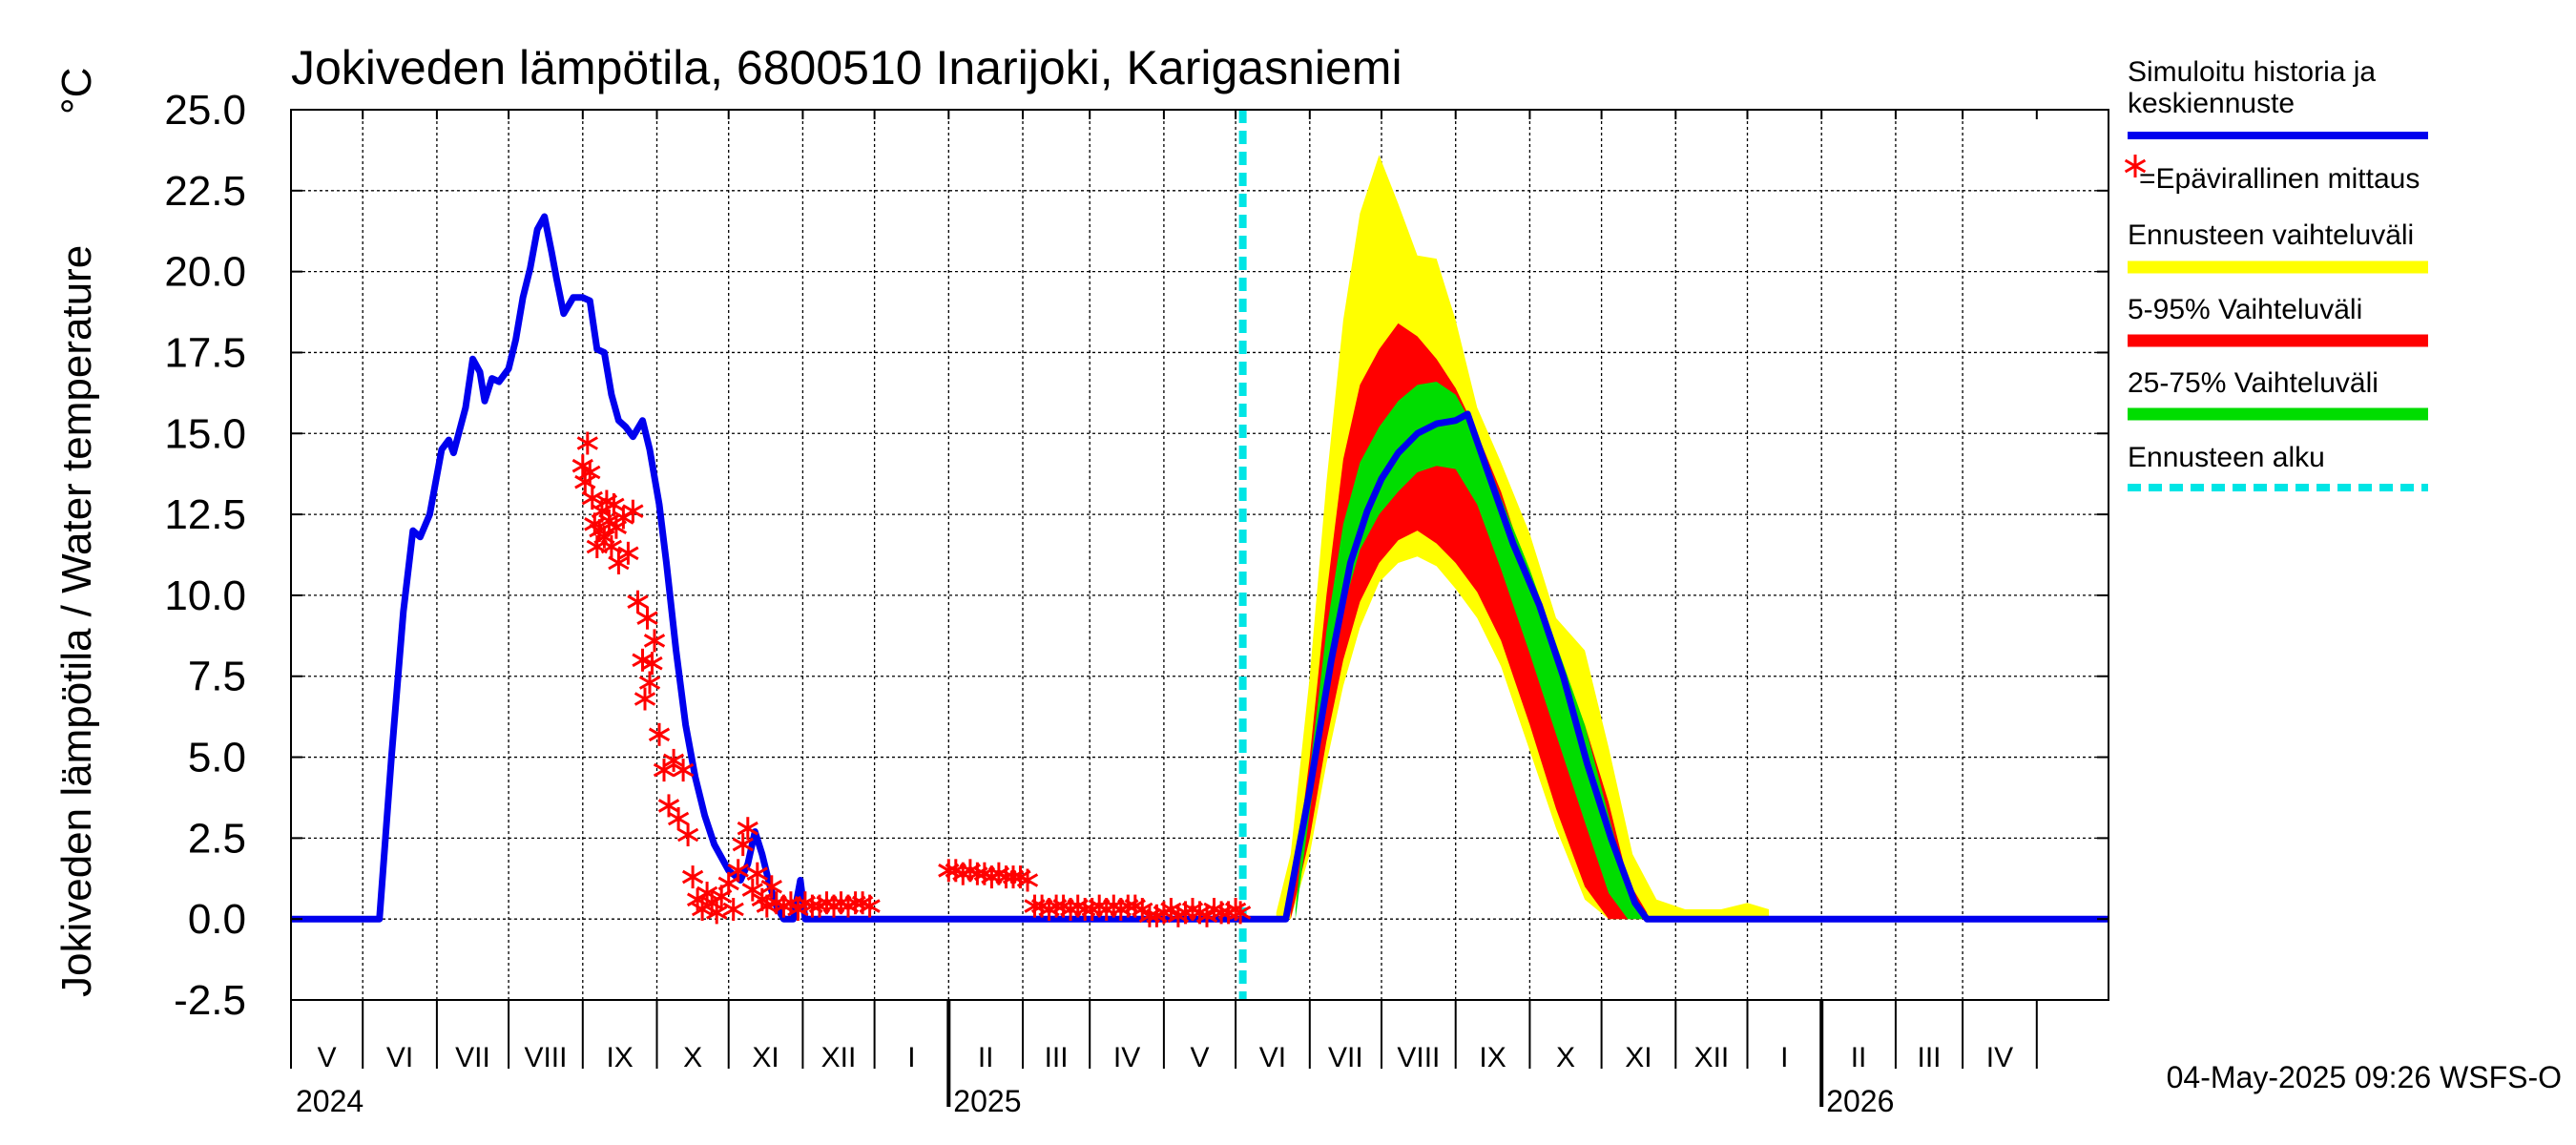 This screenshot has height=1145, width=2576. Describe the element at coordinates (217, 920) in the screenshot. I see `y-tick-label: 0.0` at that location.